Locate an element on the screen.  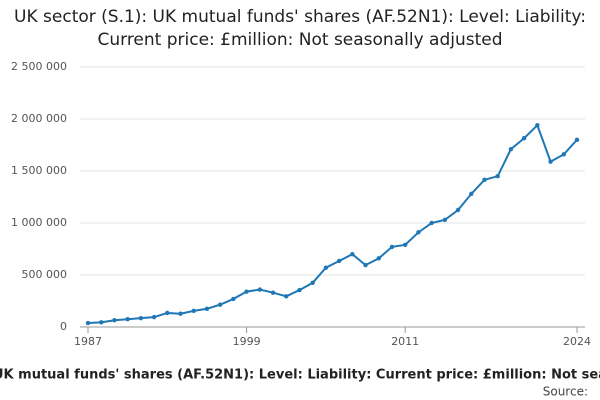
y-tick-label: 500 000 is located at coordinates (45, 274).